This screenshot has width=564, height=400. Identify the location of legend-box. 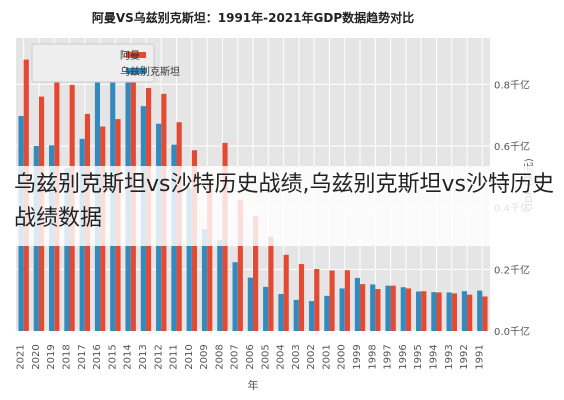
(93, 63).